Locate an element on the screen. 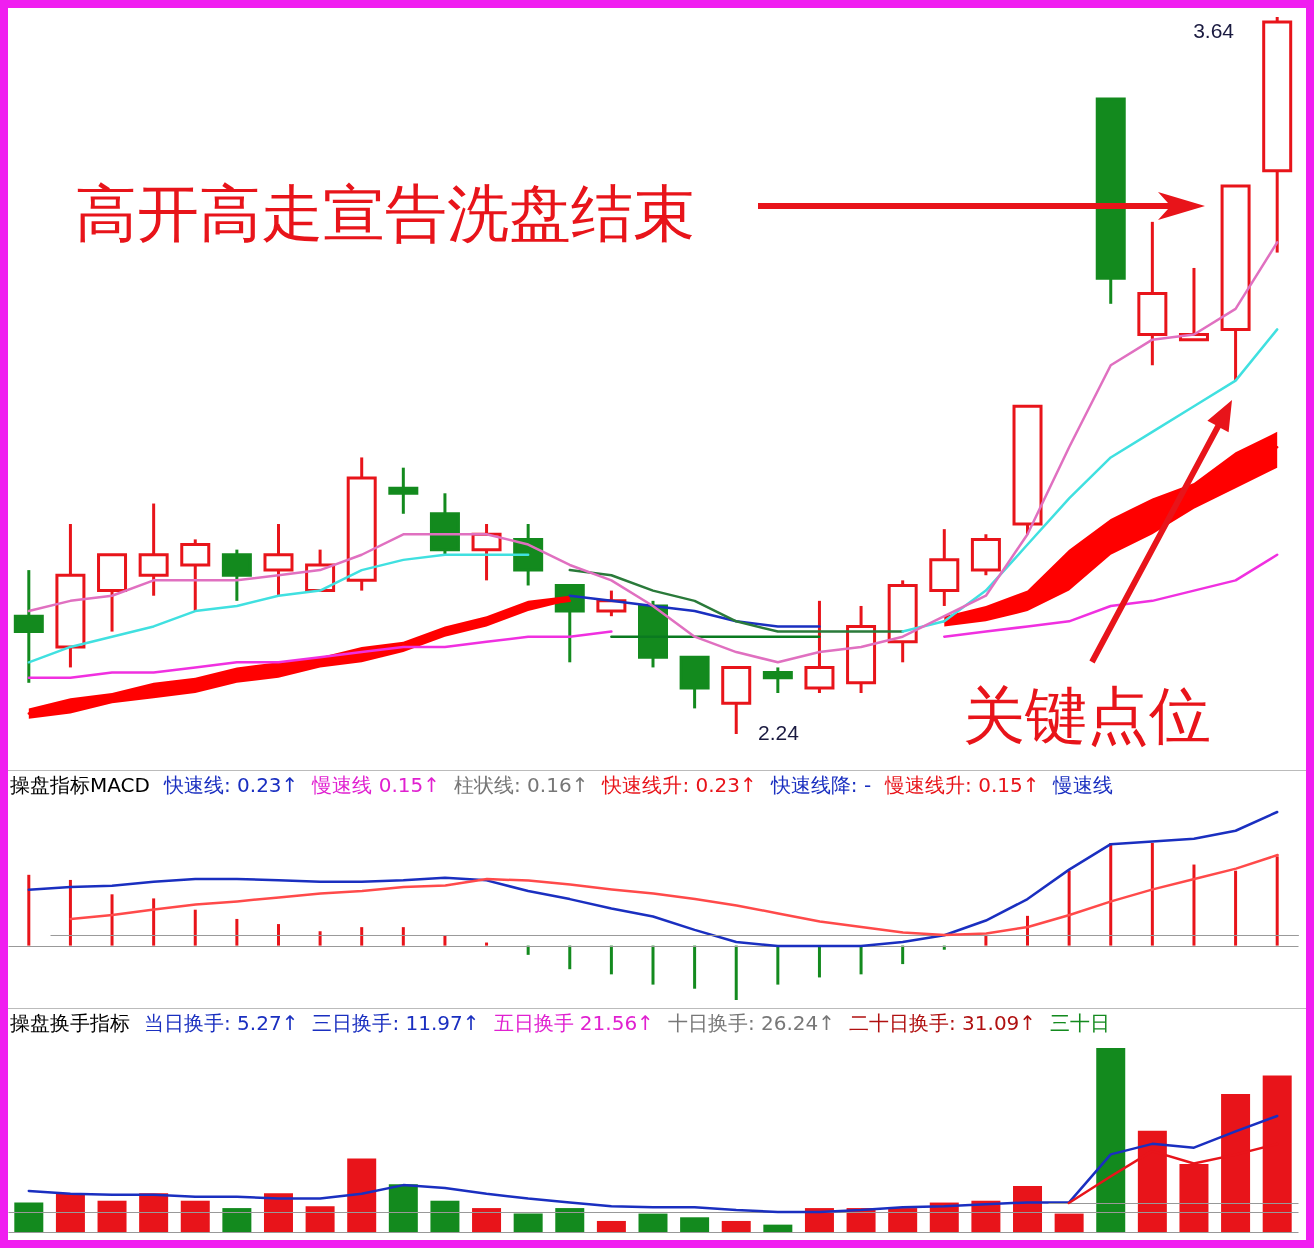 This screenshot has width=1314, height=1248. text: 十日换手: 26.24↑ is located at coordinates (751, 1023).